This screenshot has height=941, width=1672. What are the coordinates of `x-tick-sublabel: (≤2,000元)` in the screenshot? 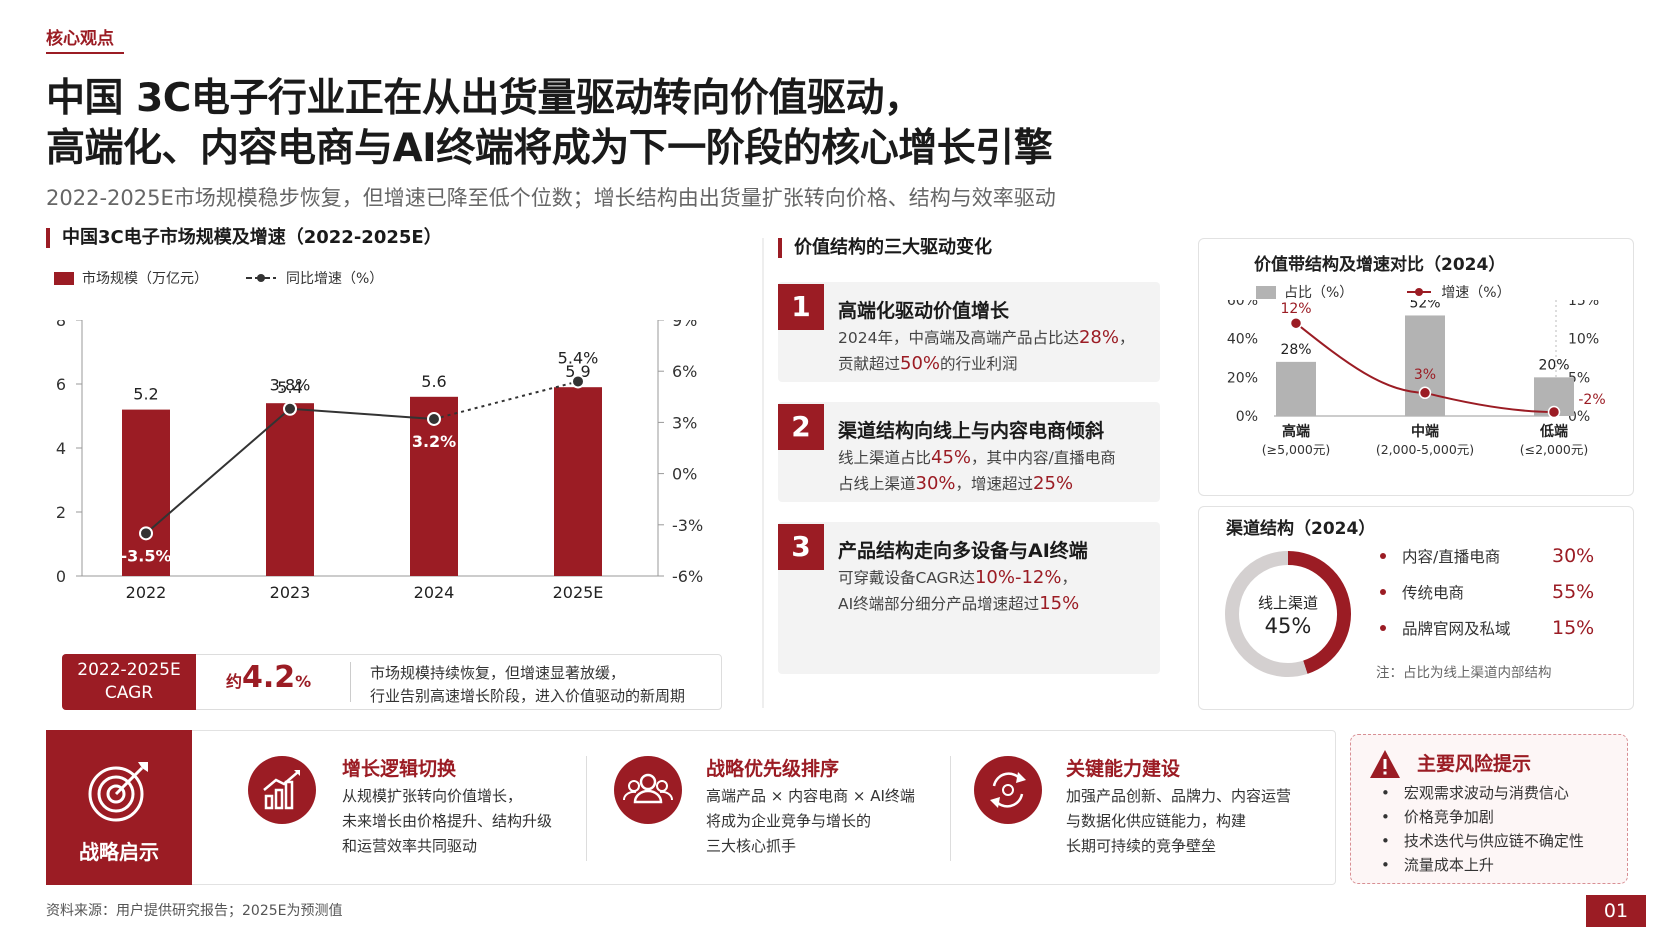 It's located at (1554, 449).